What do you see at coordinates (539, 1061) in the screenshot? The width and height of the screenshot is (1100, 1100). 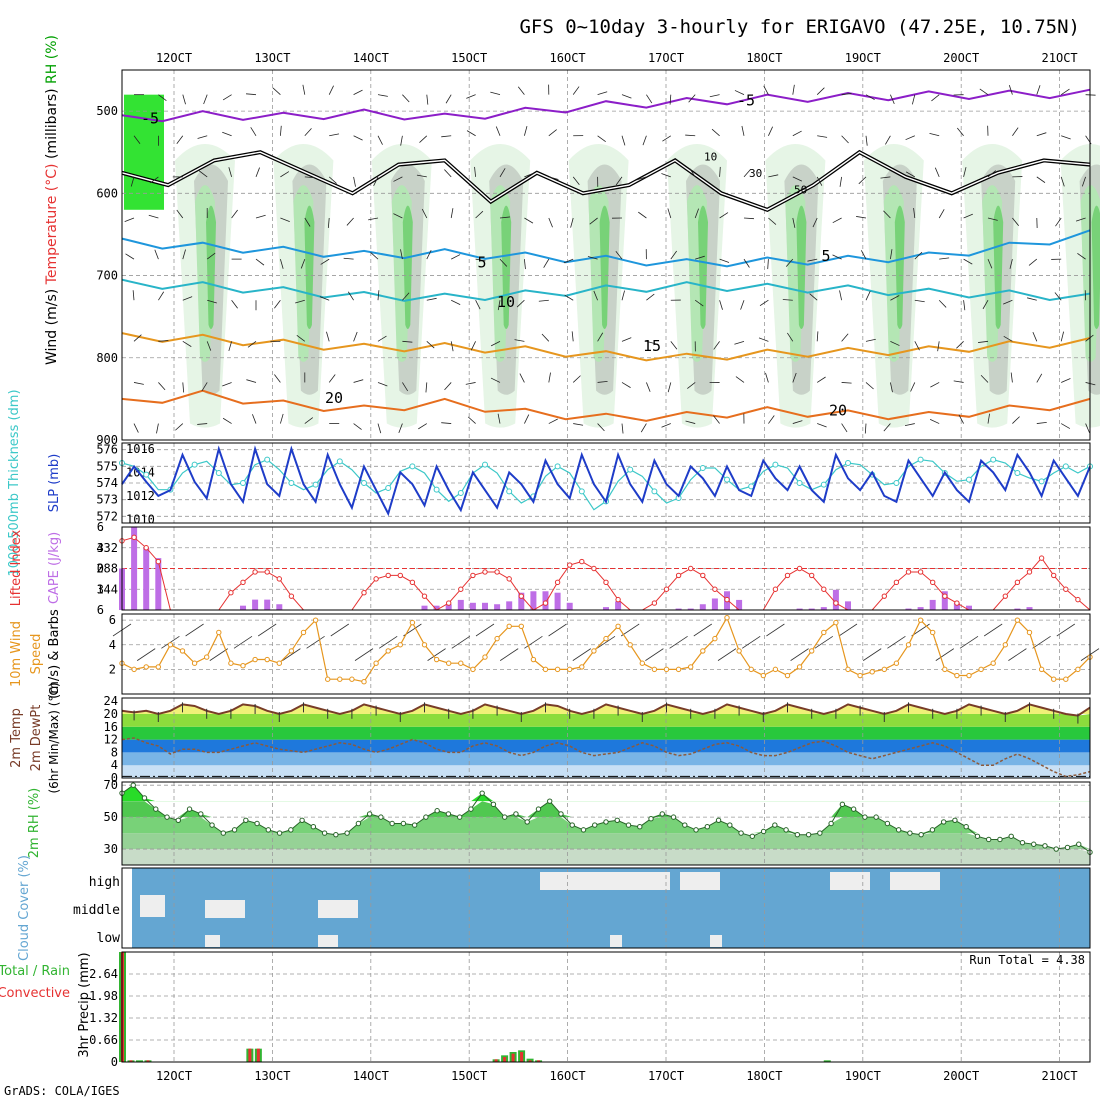 I see `precip-conv-bar` at bounding box center [539, 1061].